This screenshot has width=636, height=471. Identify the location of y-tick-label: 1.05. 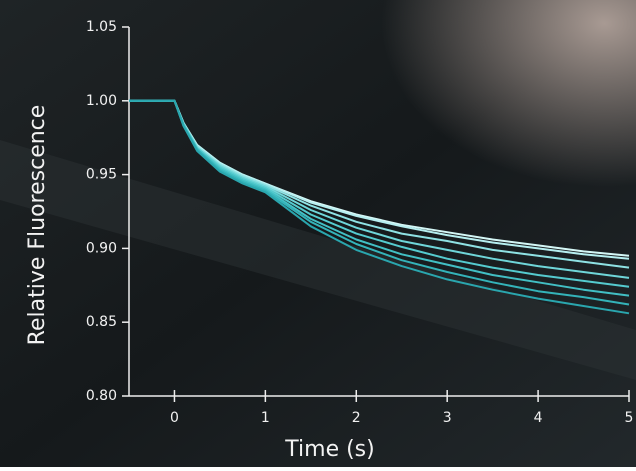
(101, 27).